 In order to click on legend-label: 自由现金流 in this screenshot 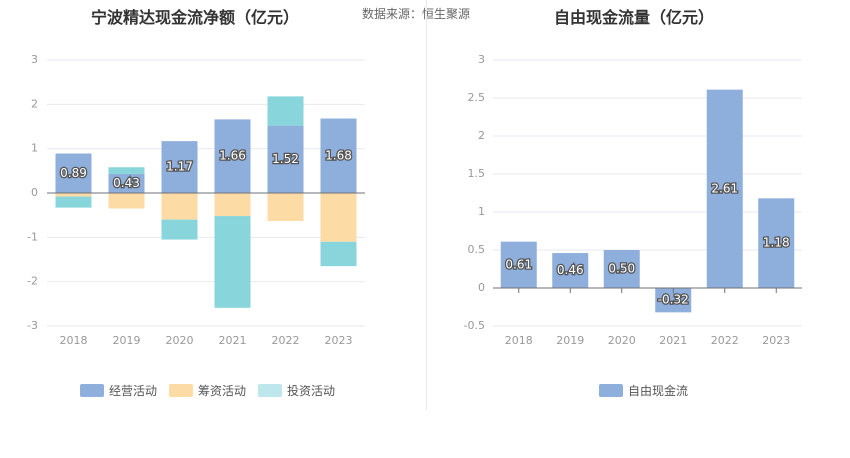, I will do `click(658, 391)`.